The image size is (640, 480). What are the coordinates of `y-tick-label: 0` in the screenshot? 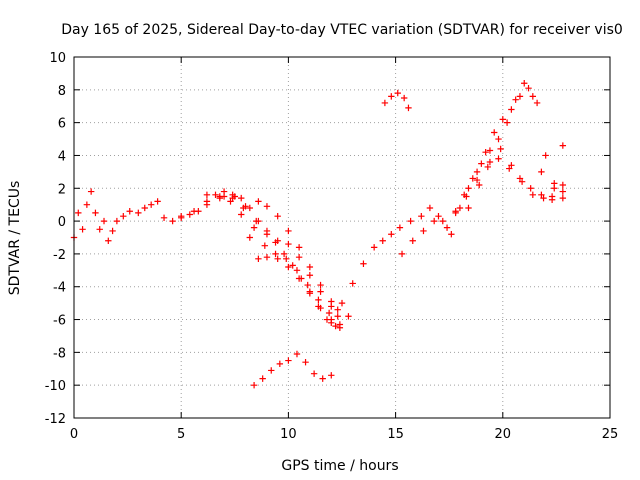 It's located at (62, 222).